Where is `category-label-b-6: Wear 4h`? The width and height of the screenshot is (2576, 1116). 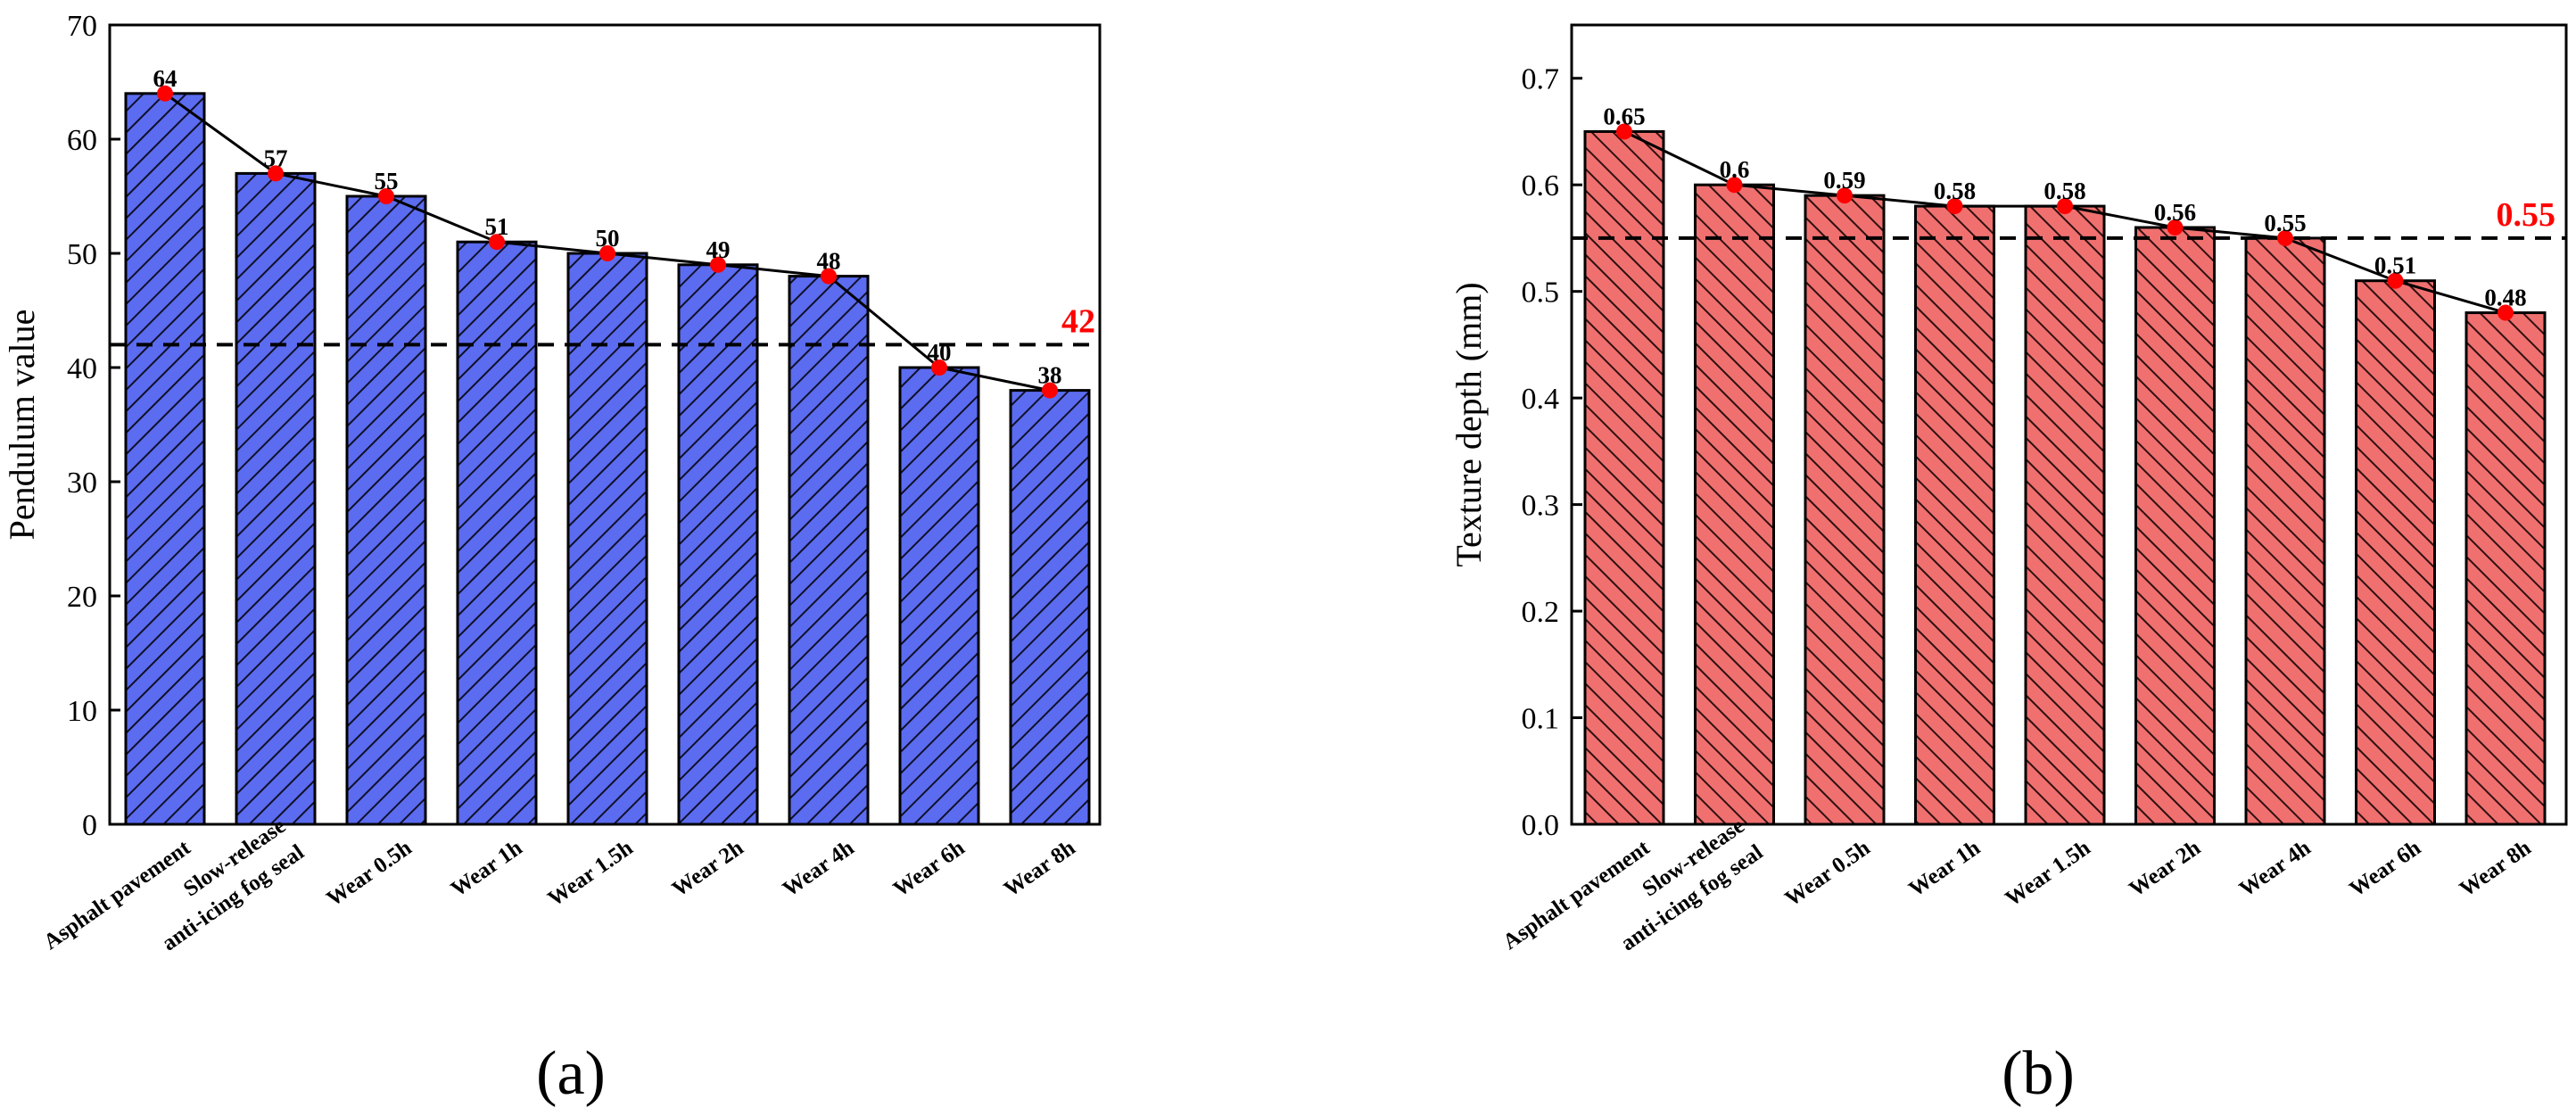
category-label-b-6: Wear 4h is located at coordinates (2276, 869).